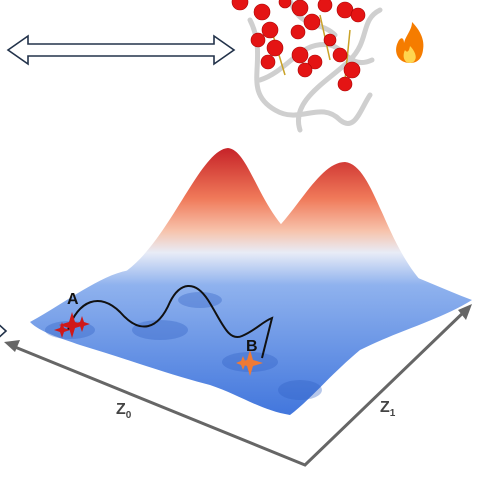 This screenshot has width=477, height=477. Describe the element at coordinates (121, 50) in the screenshot. I see `double-arrow` at that location.